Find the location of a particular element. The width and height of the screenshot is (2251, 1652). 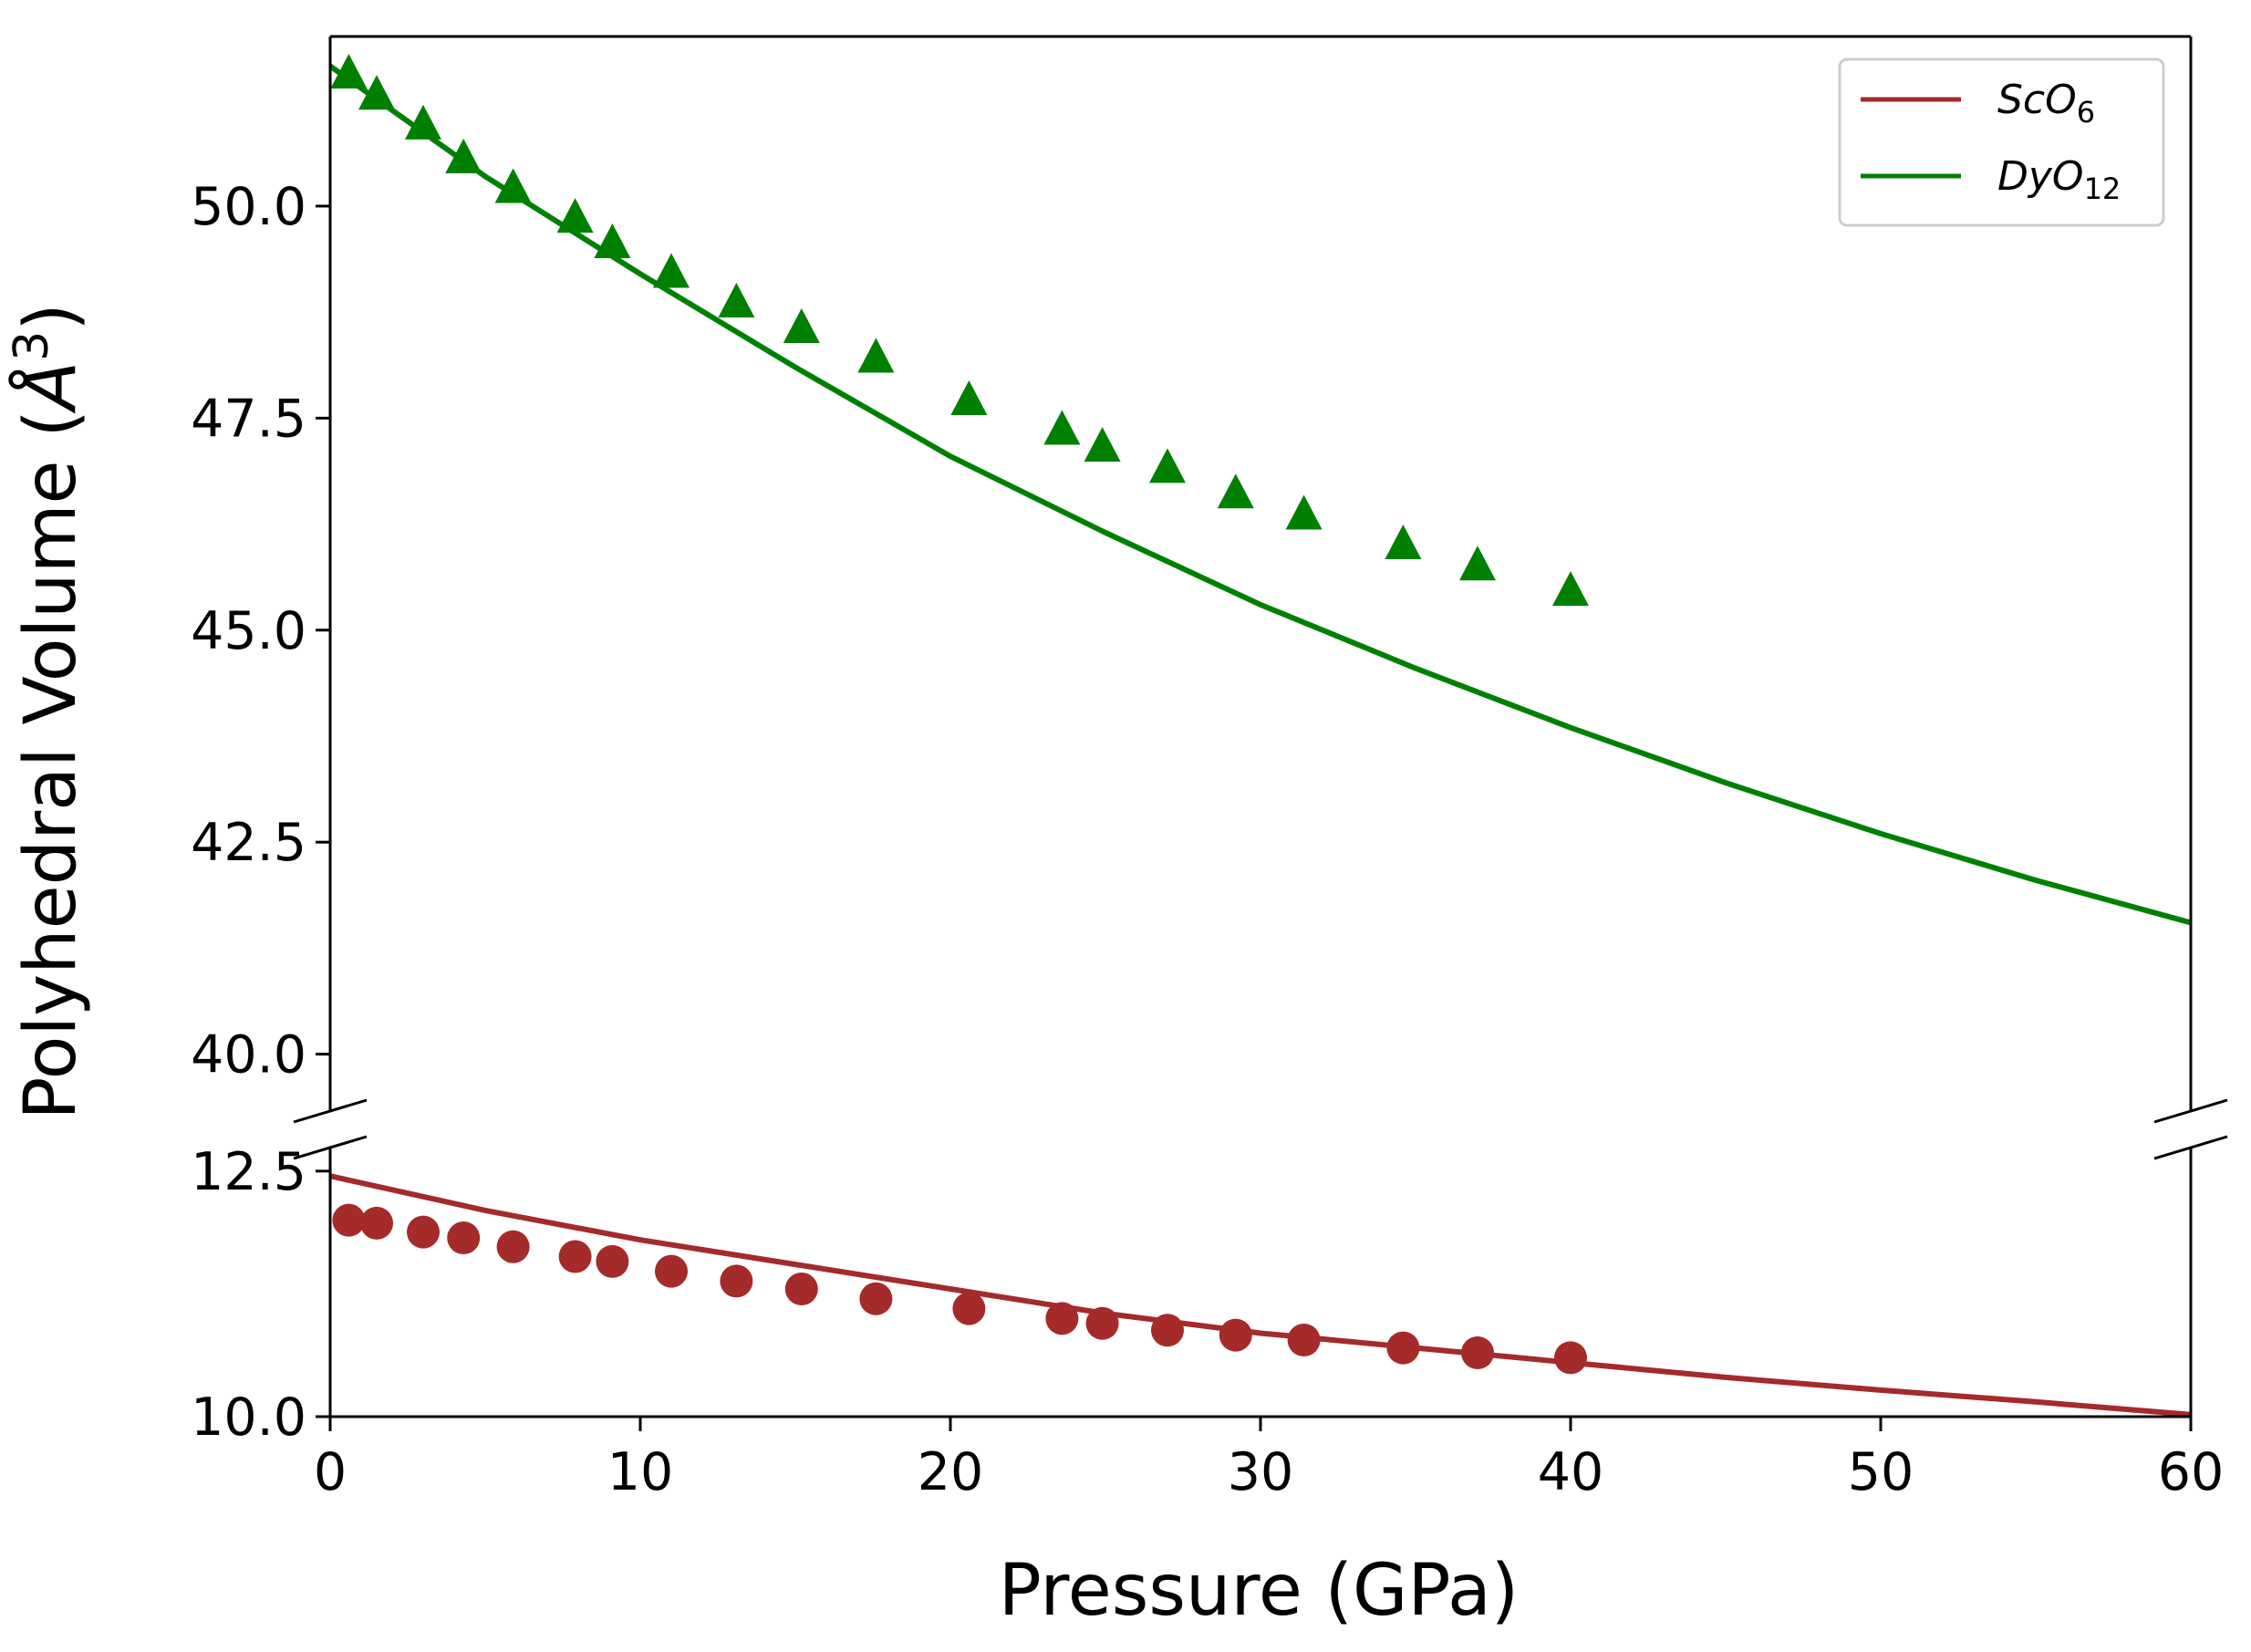

lower-plot-area is located at coordinates (1260, 1295).